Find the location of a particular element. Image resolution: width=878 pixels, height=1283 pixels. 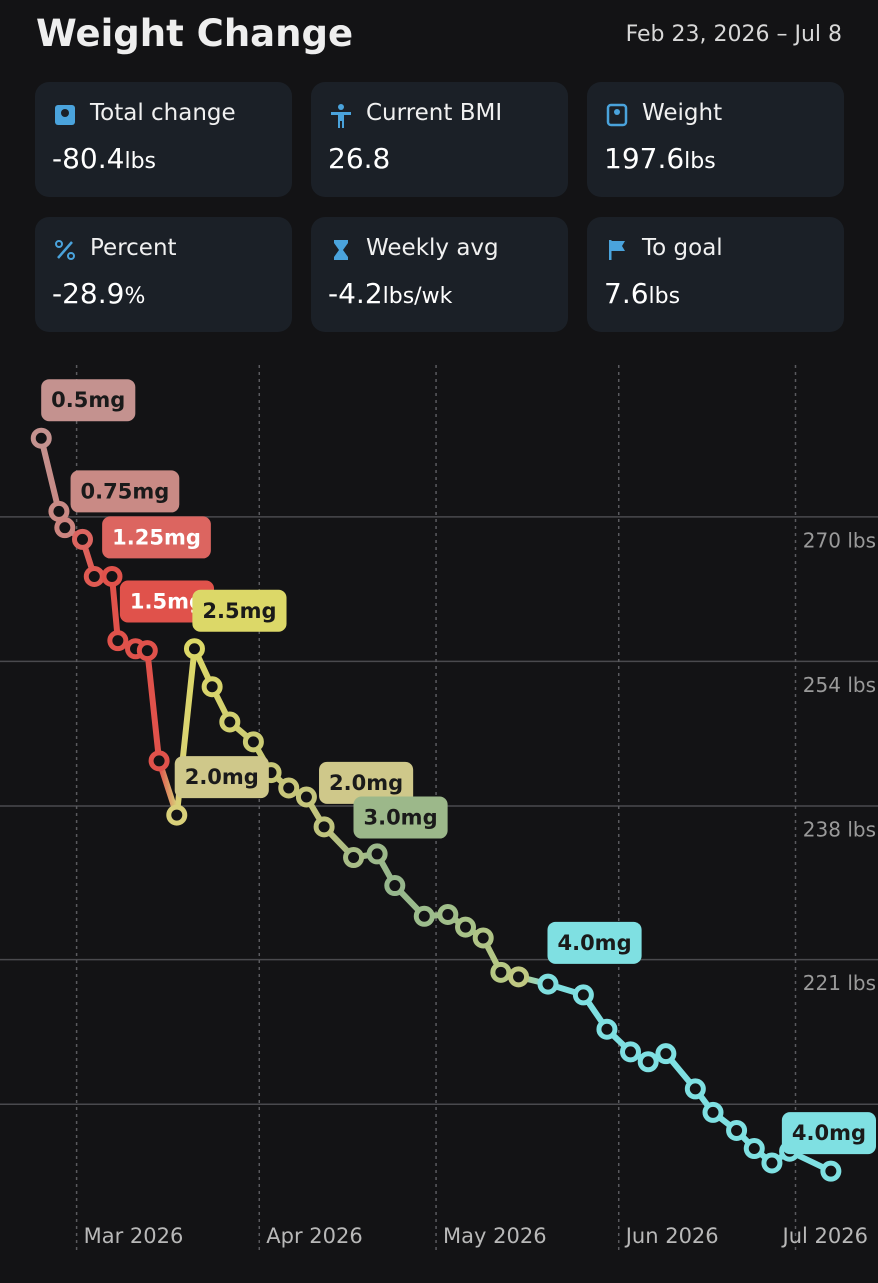

annotation-label: 1.25mg is located at coordinates (156, 537).